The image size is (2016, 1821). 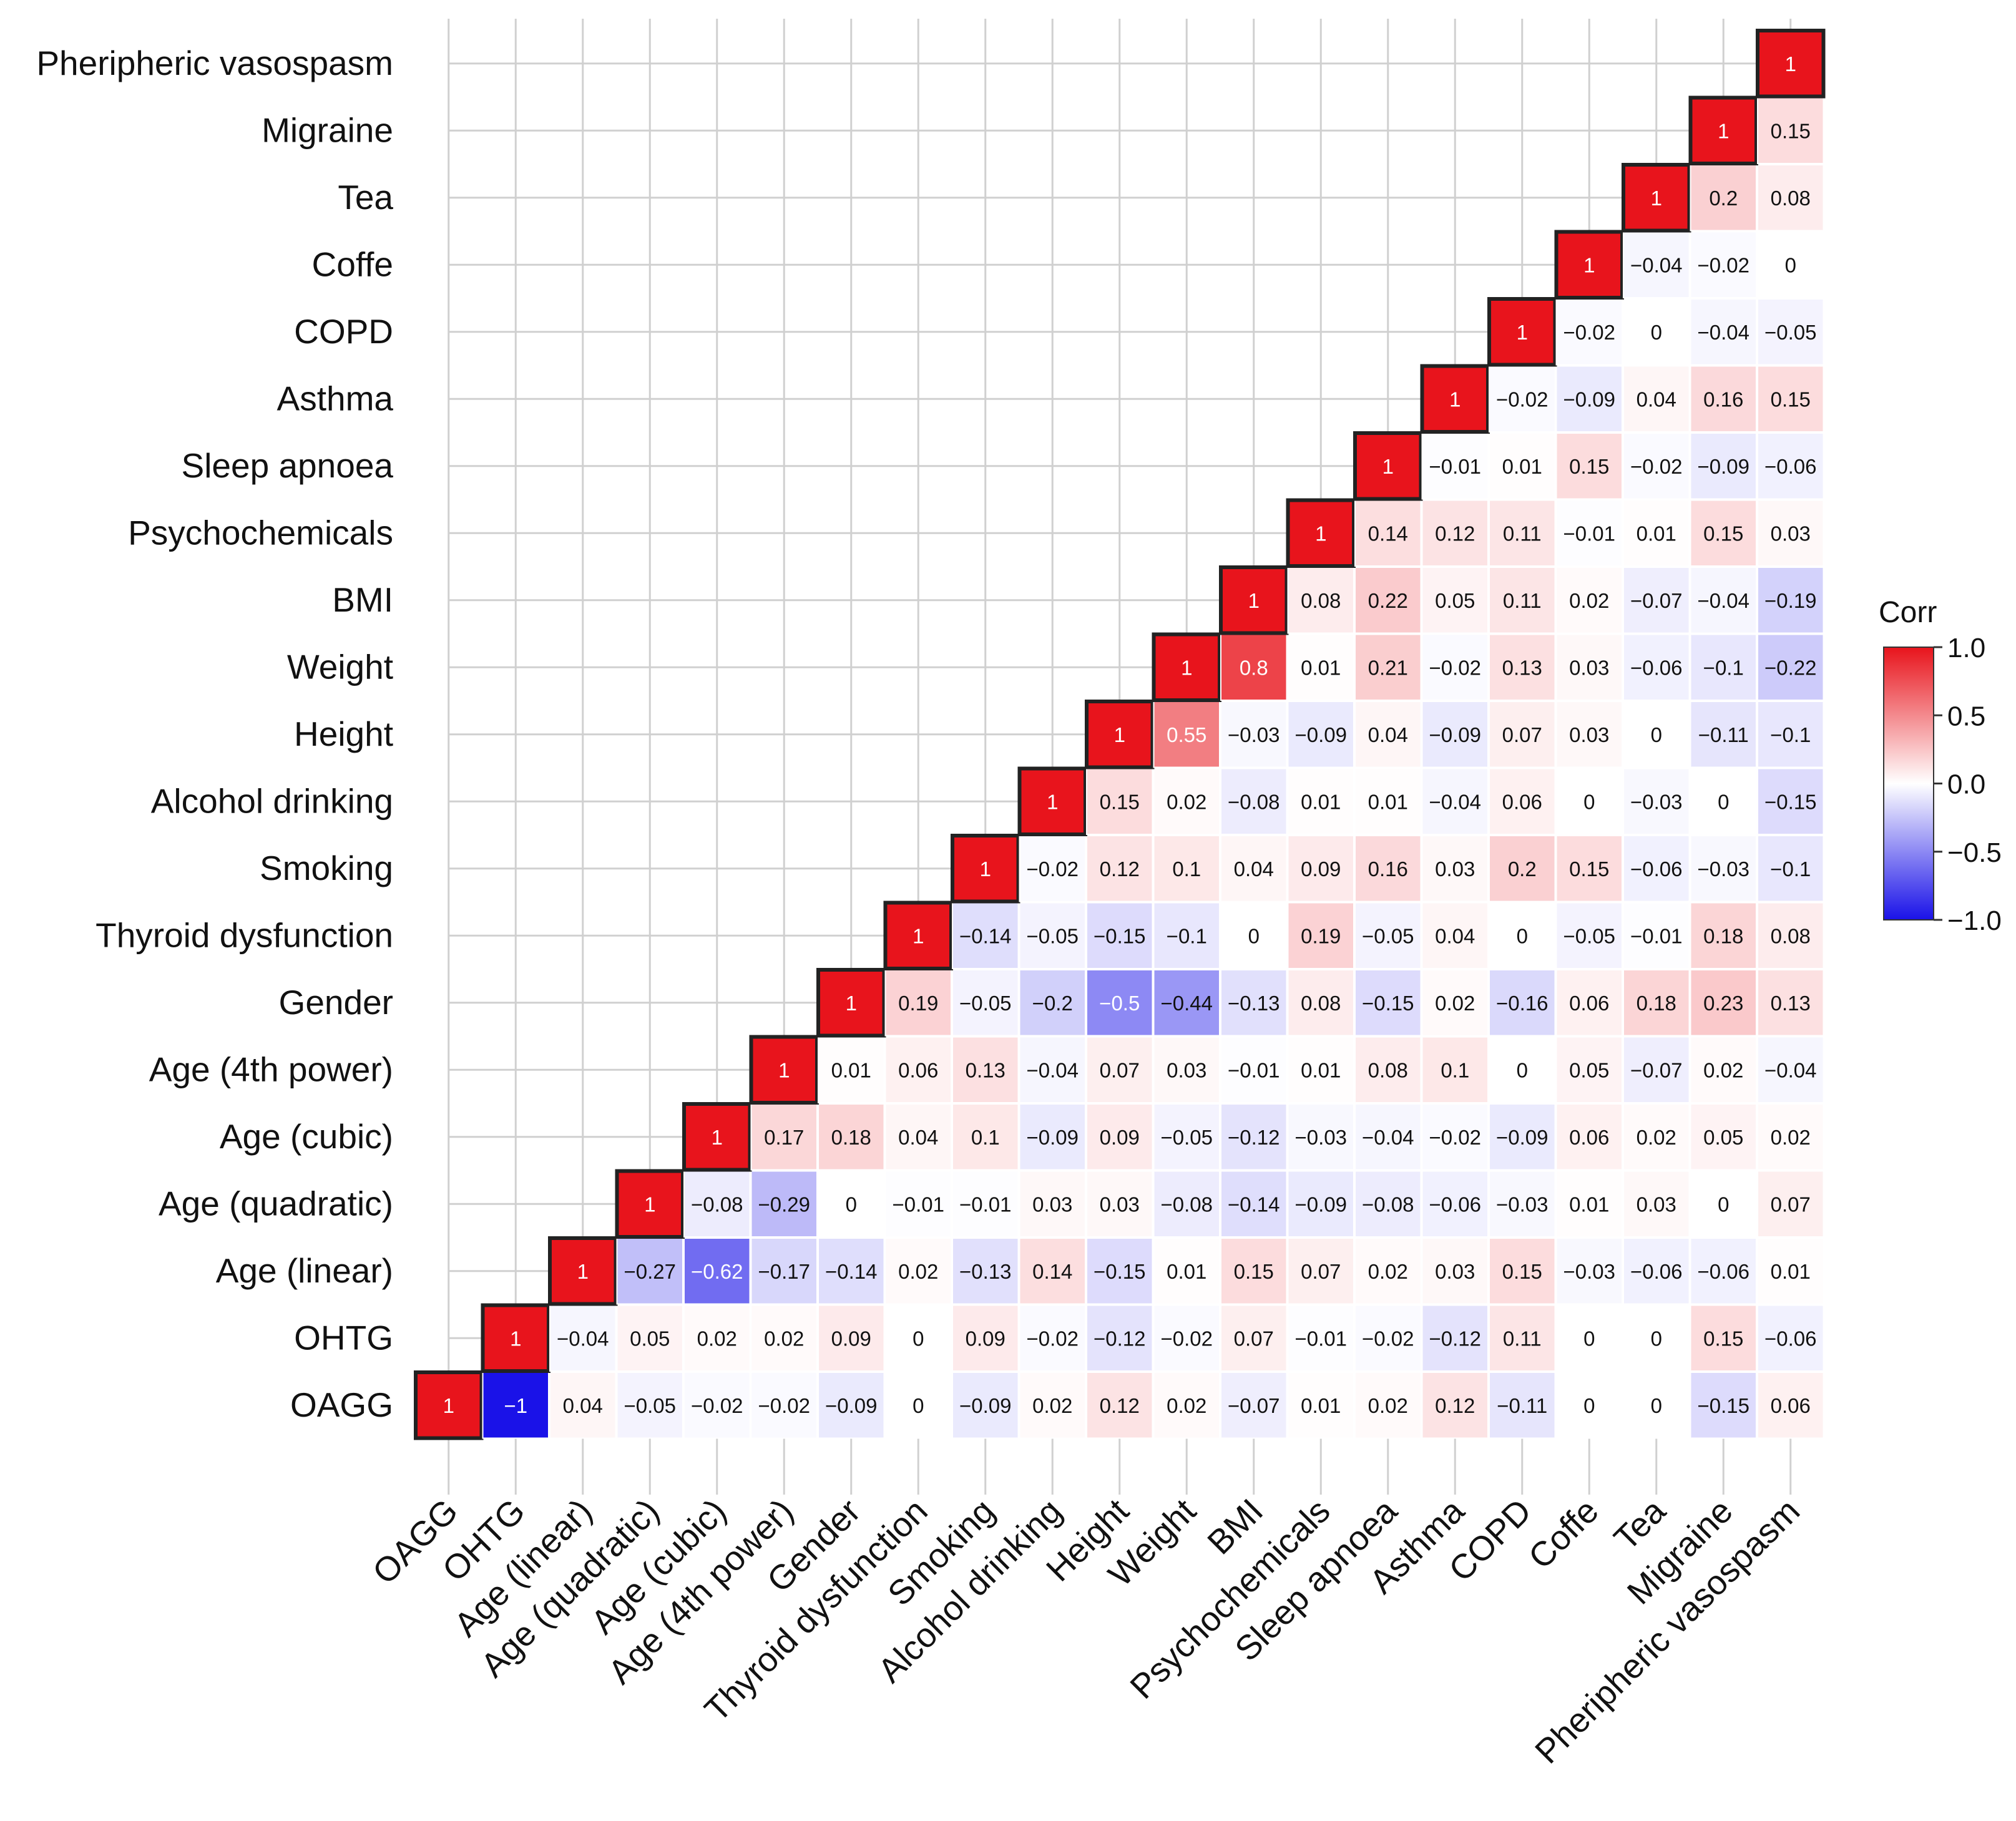 I want to click on y-axis-label: Age (quadratic), so click(x=276, y=1203).